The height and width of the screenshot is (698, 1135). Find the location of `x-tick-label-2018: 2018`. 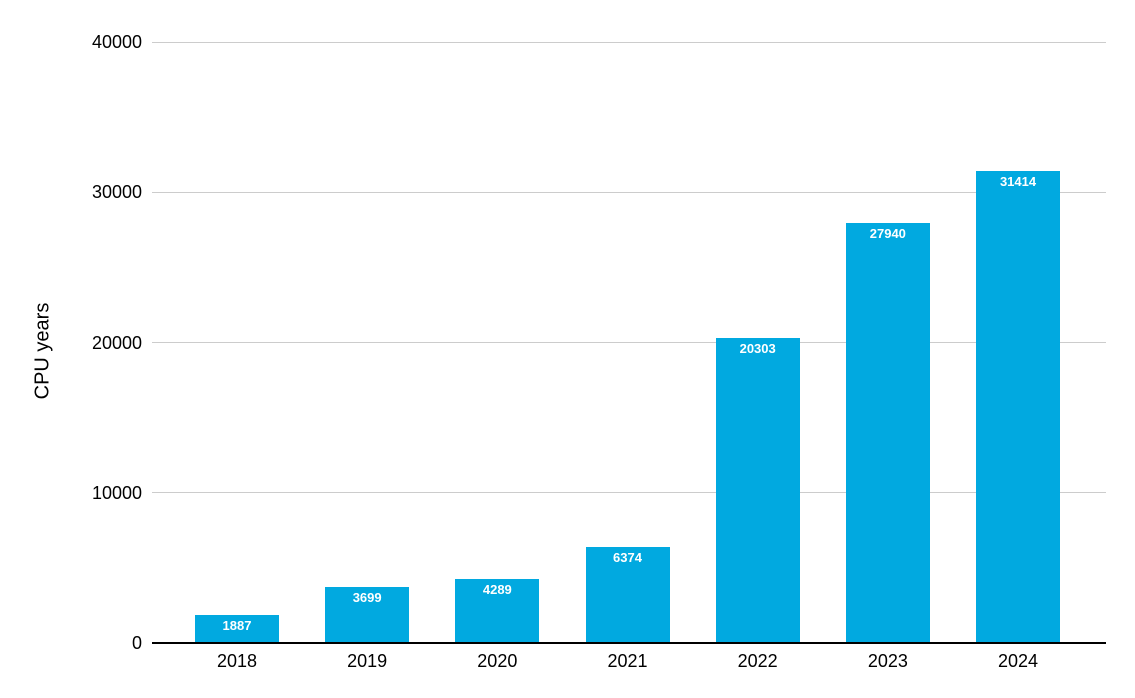

x-tick-label-2018: 2018 is located at coordinates (237, 661).